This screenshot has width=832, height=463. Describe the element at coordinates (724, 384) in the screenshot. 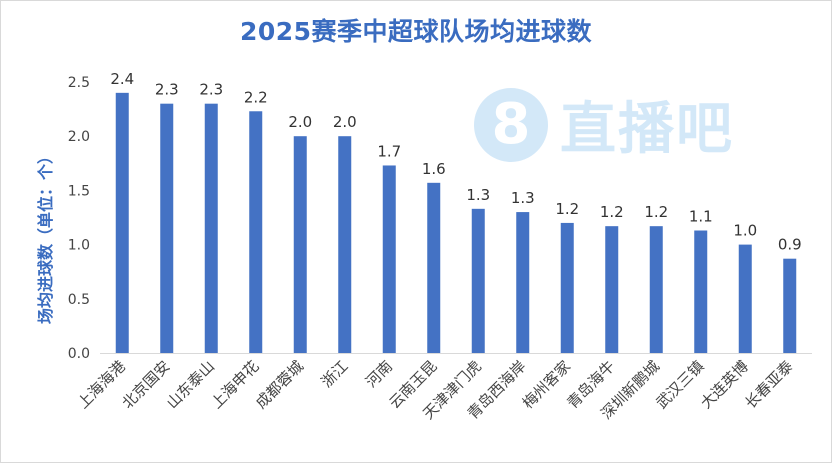

I see `x-tick-label: 大连英博` at that location.